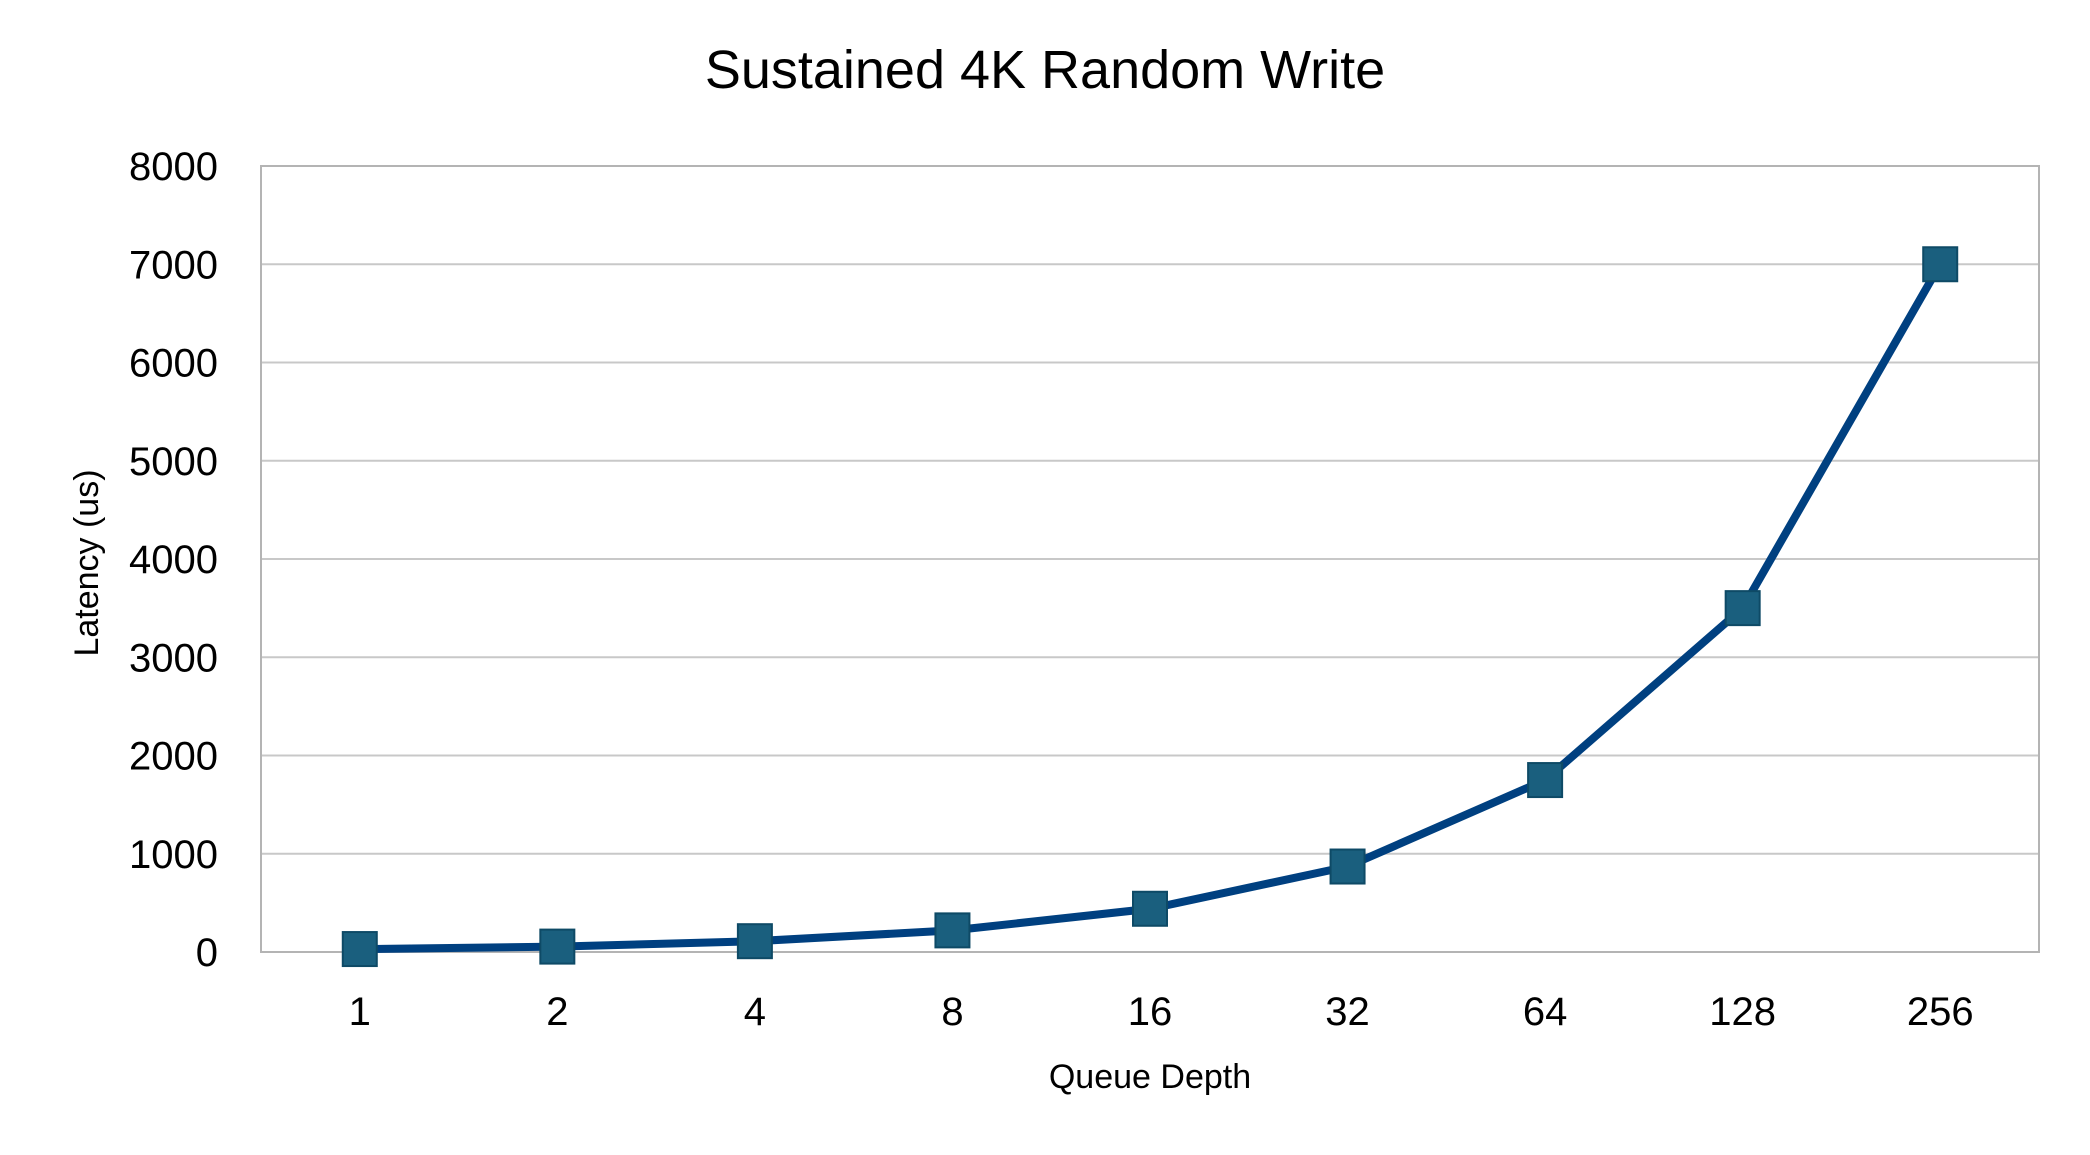 This screenshot has width=2090, height=1155. I want to click on y-tick-label: 8000, so click(173, 167).